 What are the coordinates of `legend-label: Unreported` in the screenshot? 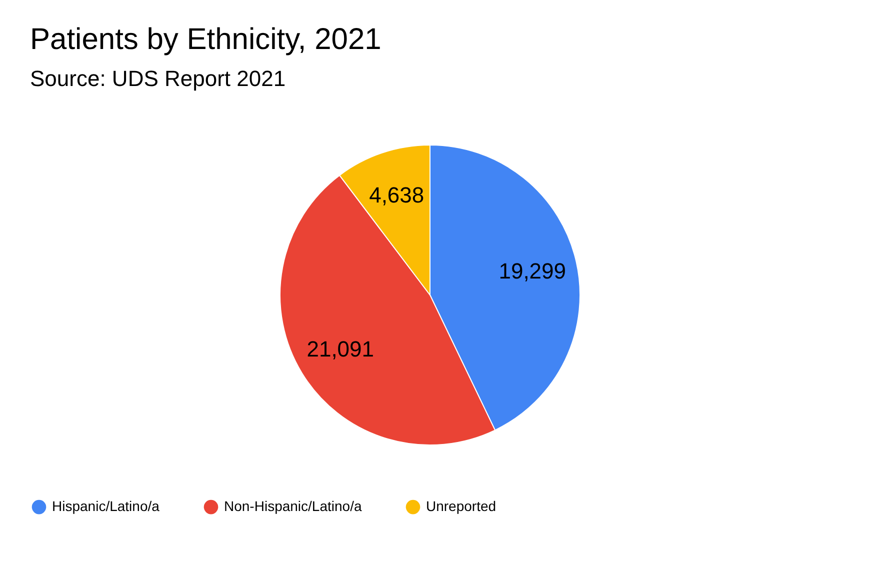 It's located at (461, 506).